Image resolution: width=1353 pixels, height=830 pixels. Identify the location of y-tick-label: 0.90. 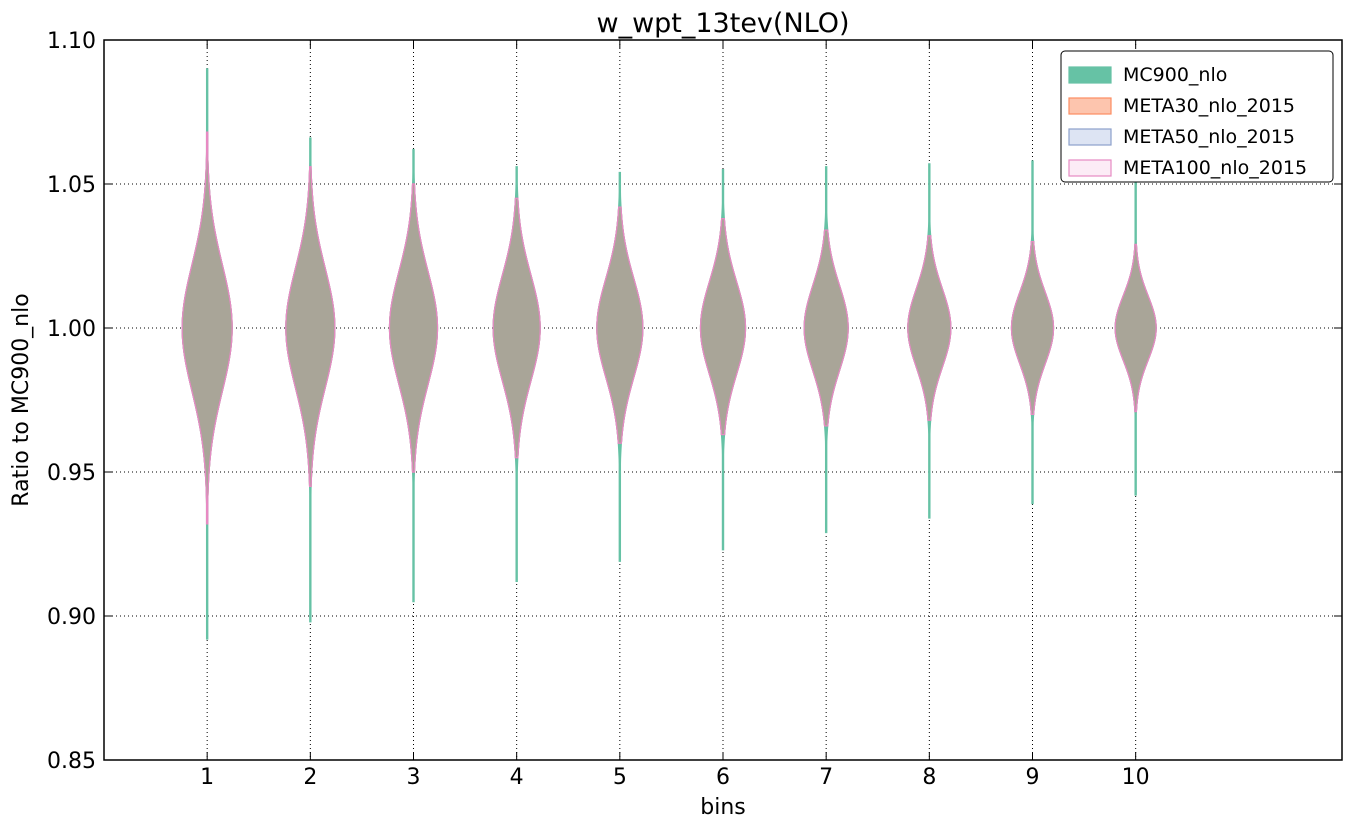
(71, 617).